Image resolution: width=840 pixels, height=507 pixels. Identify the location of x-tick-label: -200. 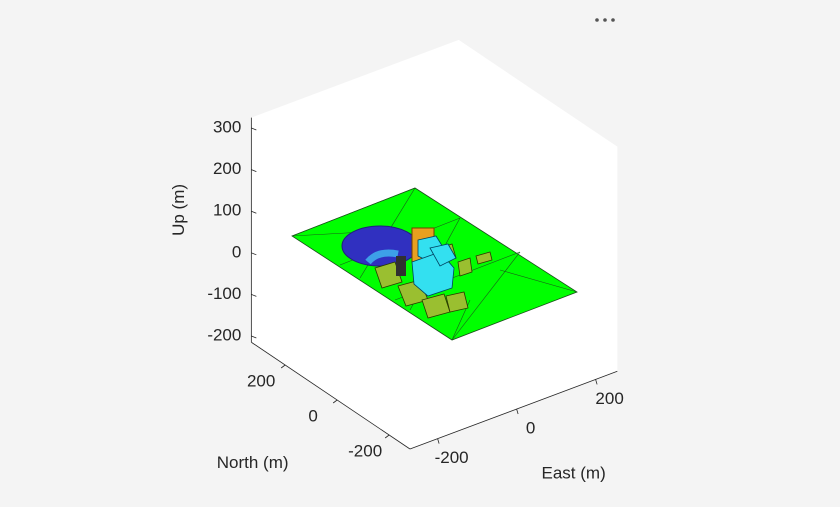
(452, 457).